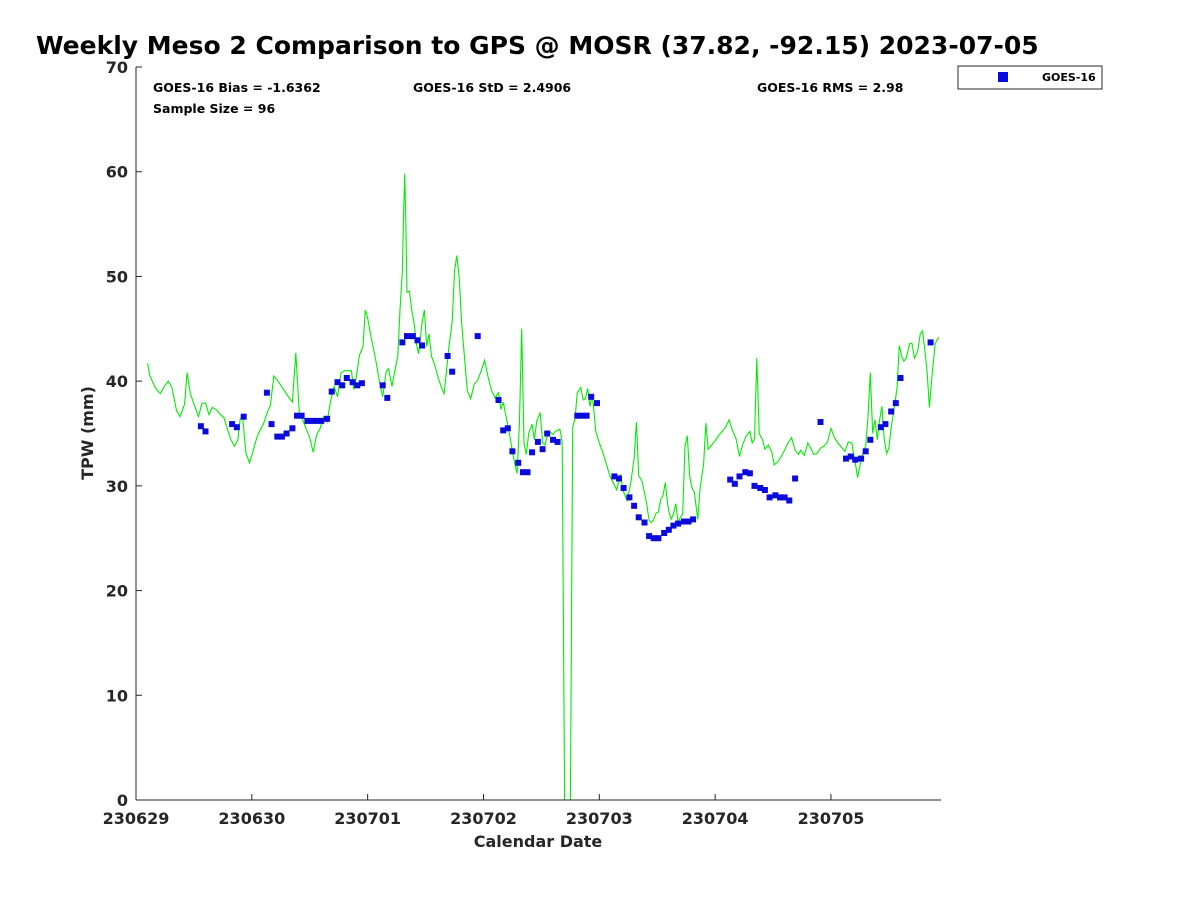 The width and height of the screenshot is (1200, 900). Describe the element at coordinates (214, 108) in the screenshot. I see `sample-size-stat: Sample Size = 96` at that location.